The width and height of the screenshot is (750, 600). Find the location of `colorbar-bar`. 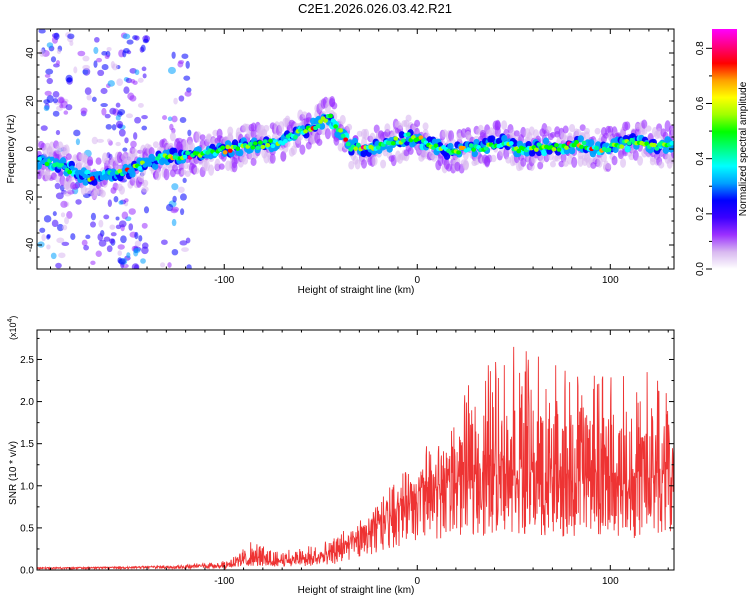

colorbar-bar is located at coordinates (724, 149).